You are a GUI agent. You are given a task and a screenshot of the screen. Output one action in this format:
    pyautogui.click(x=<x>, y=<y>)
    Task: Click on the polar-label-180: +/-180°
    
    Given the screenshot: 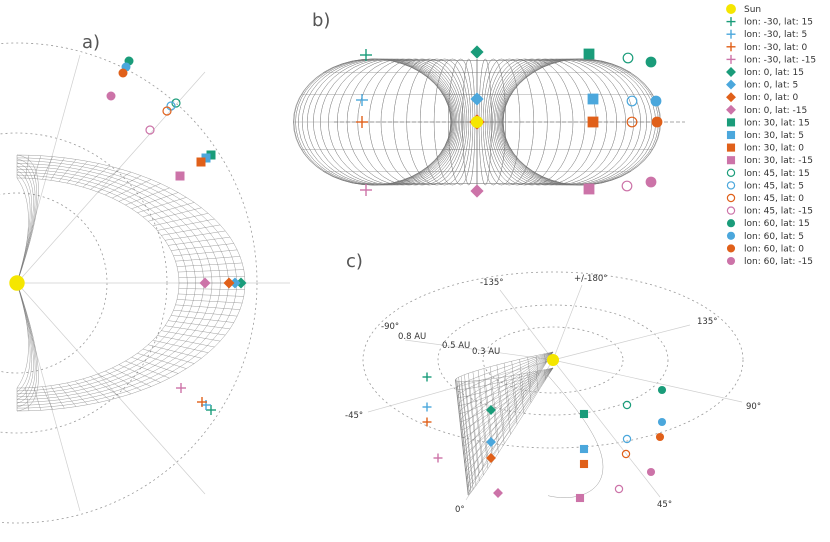 What is the action you would take?
    pyautogui.click(x=591, y=279)
    